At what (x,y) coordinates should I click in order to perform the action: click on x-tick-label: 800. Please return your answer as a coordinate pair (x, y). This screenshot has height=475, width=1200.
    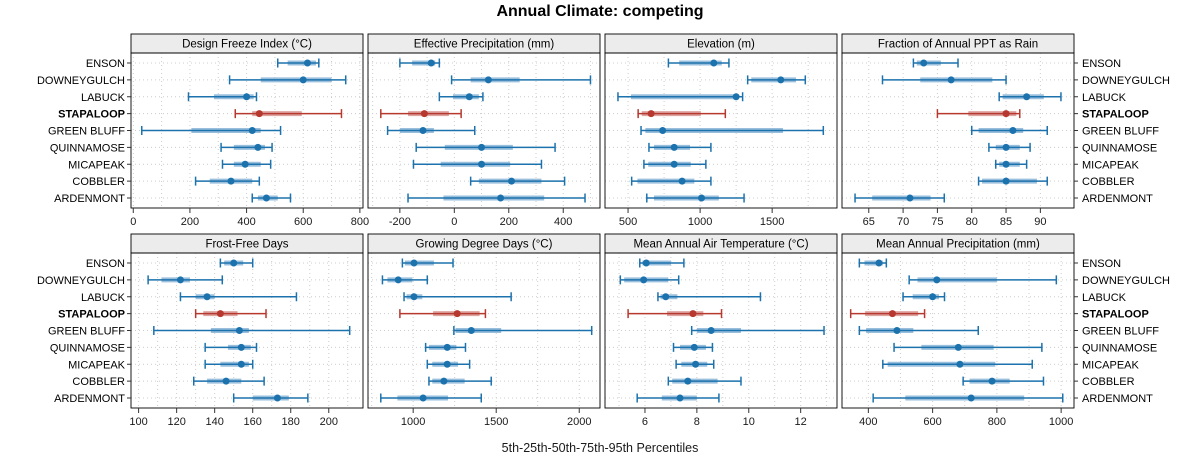
    Looking at the image, I should click on (360, 222).